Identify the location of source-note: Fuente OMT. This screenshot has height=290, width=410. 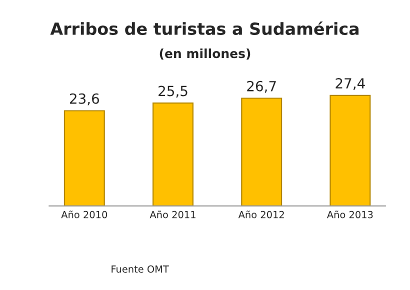
(140, 269).